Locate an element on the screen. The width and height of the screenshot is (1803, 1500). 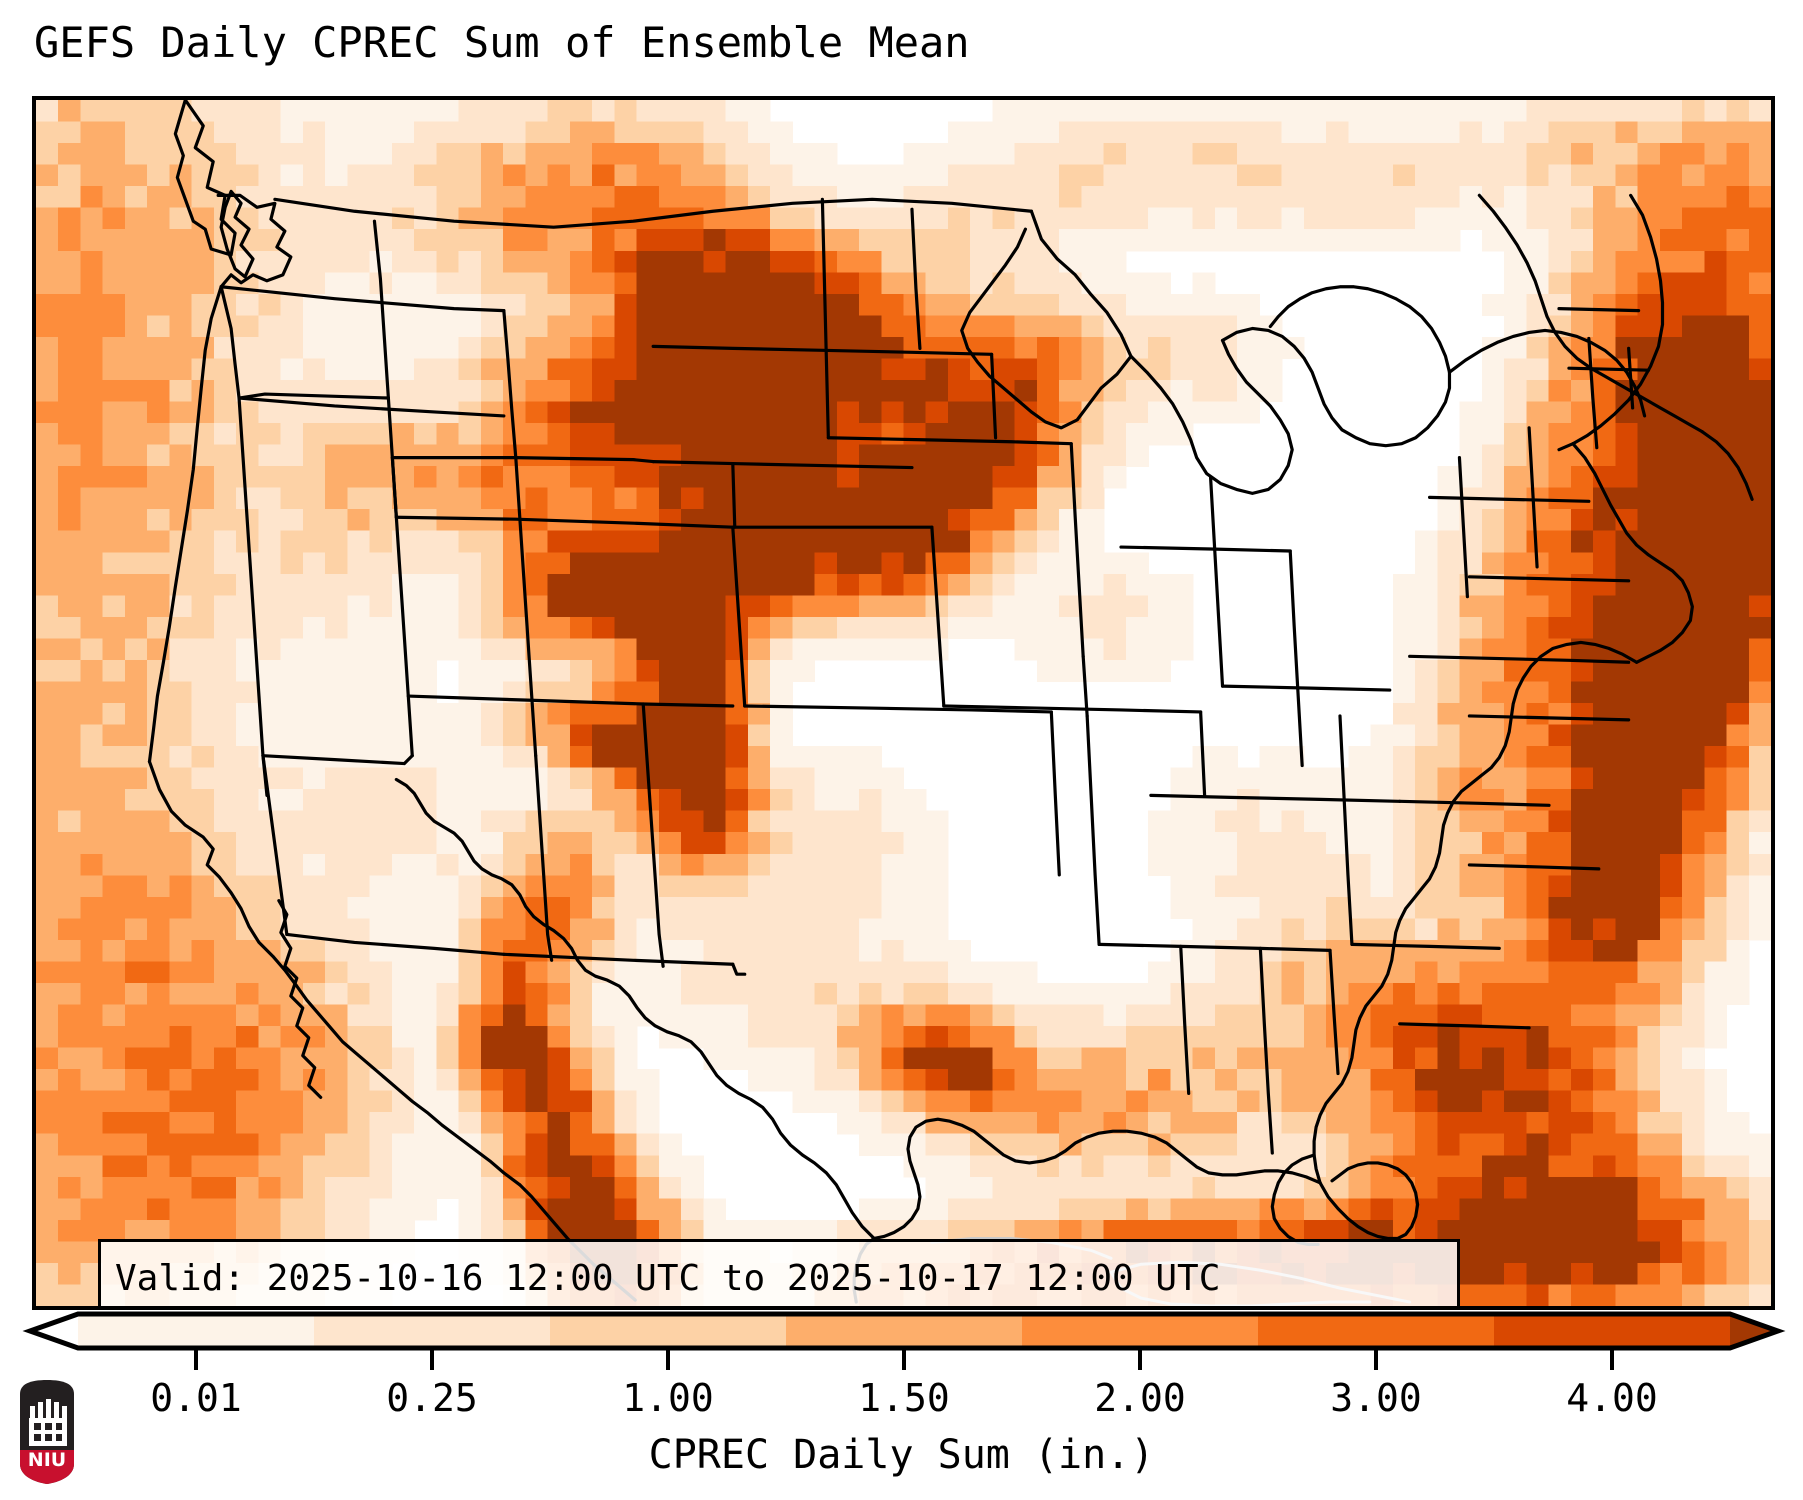
colorbar-tick-label: 1.00 is located at coordinates (668, 1398).